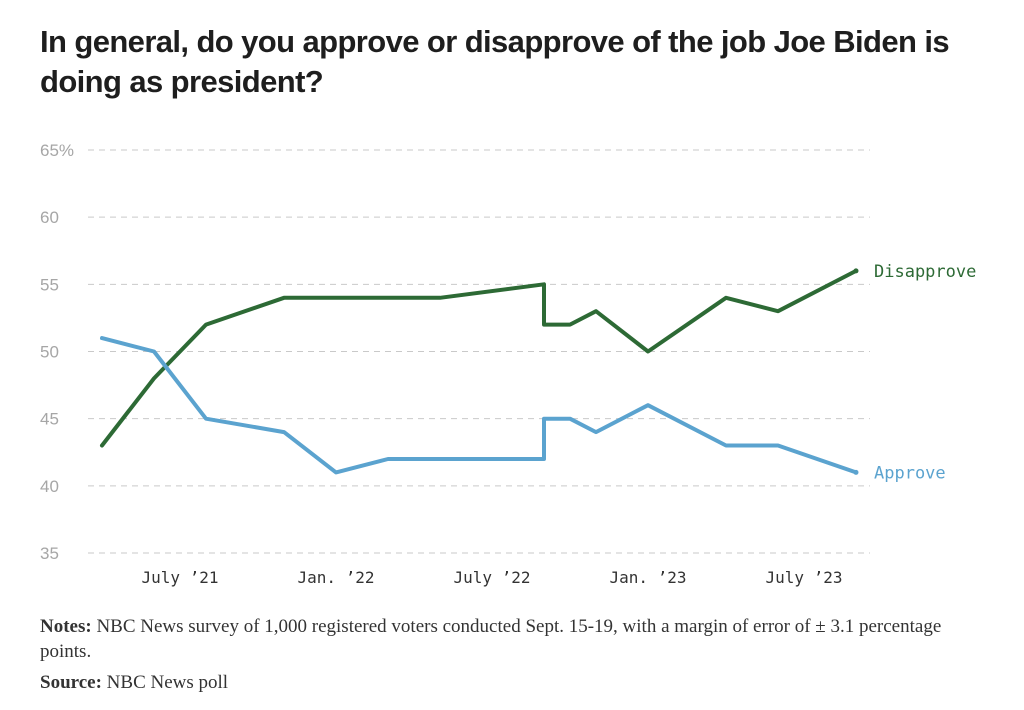  What do you see at coordinates (491, 577) in the screenshot?
I see `x-tick-label: July ’22` at bounding box center [491, 577].